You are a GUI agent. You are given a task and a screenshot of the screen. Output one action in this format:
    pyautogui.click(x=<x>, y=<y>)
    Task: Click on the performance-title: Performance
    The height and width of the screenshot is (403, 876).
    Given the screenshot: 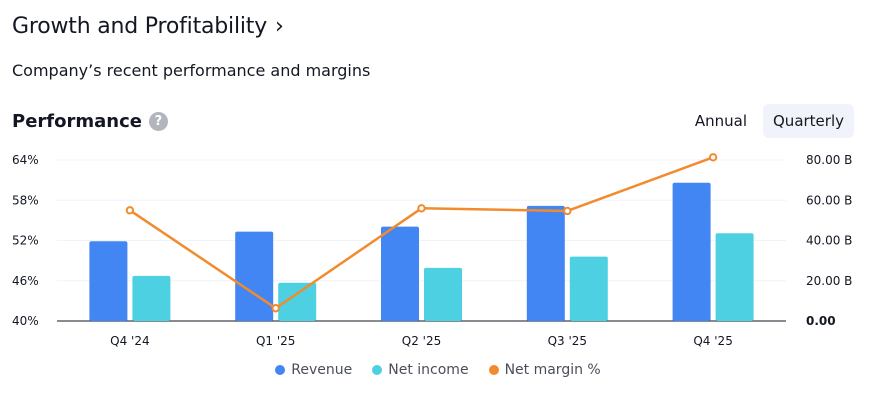 What is the action you would take?
    pyautogui.click(x=77, y=121)
    